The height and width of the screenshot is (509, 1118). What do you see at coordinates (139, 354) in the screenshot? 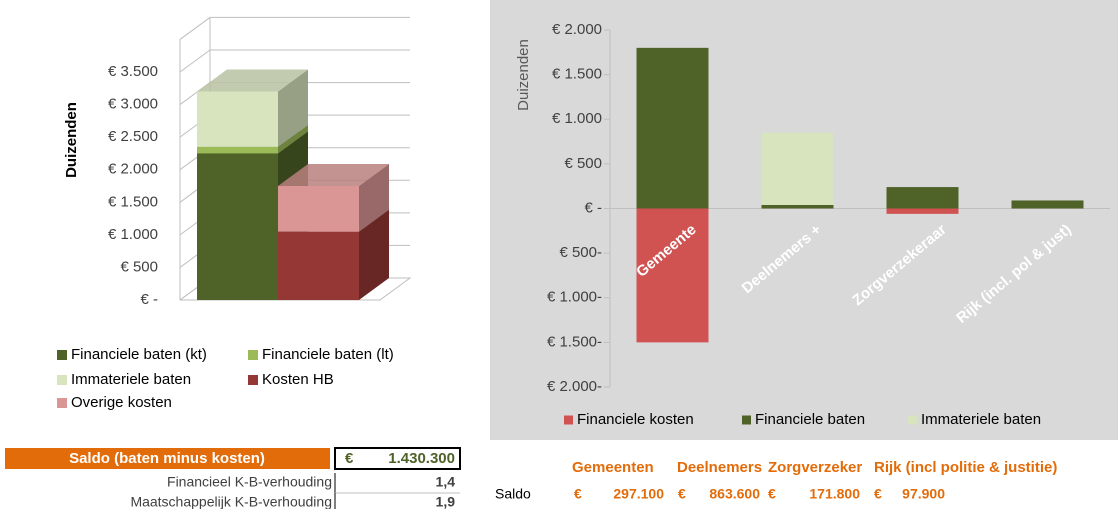
I see `legend-label: Financiele baten (kt)` at bounding box center [139, 354].